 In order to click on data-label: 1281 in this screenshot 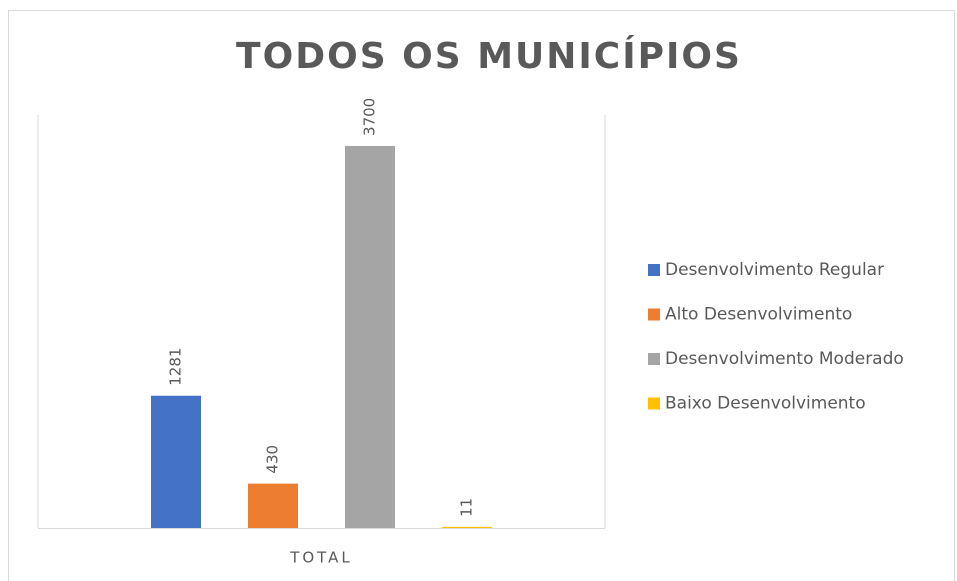, I will do `click(176, 367)`.